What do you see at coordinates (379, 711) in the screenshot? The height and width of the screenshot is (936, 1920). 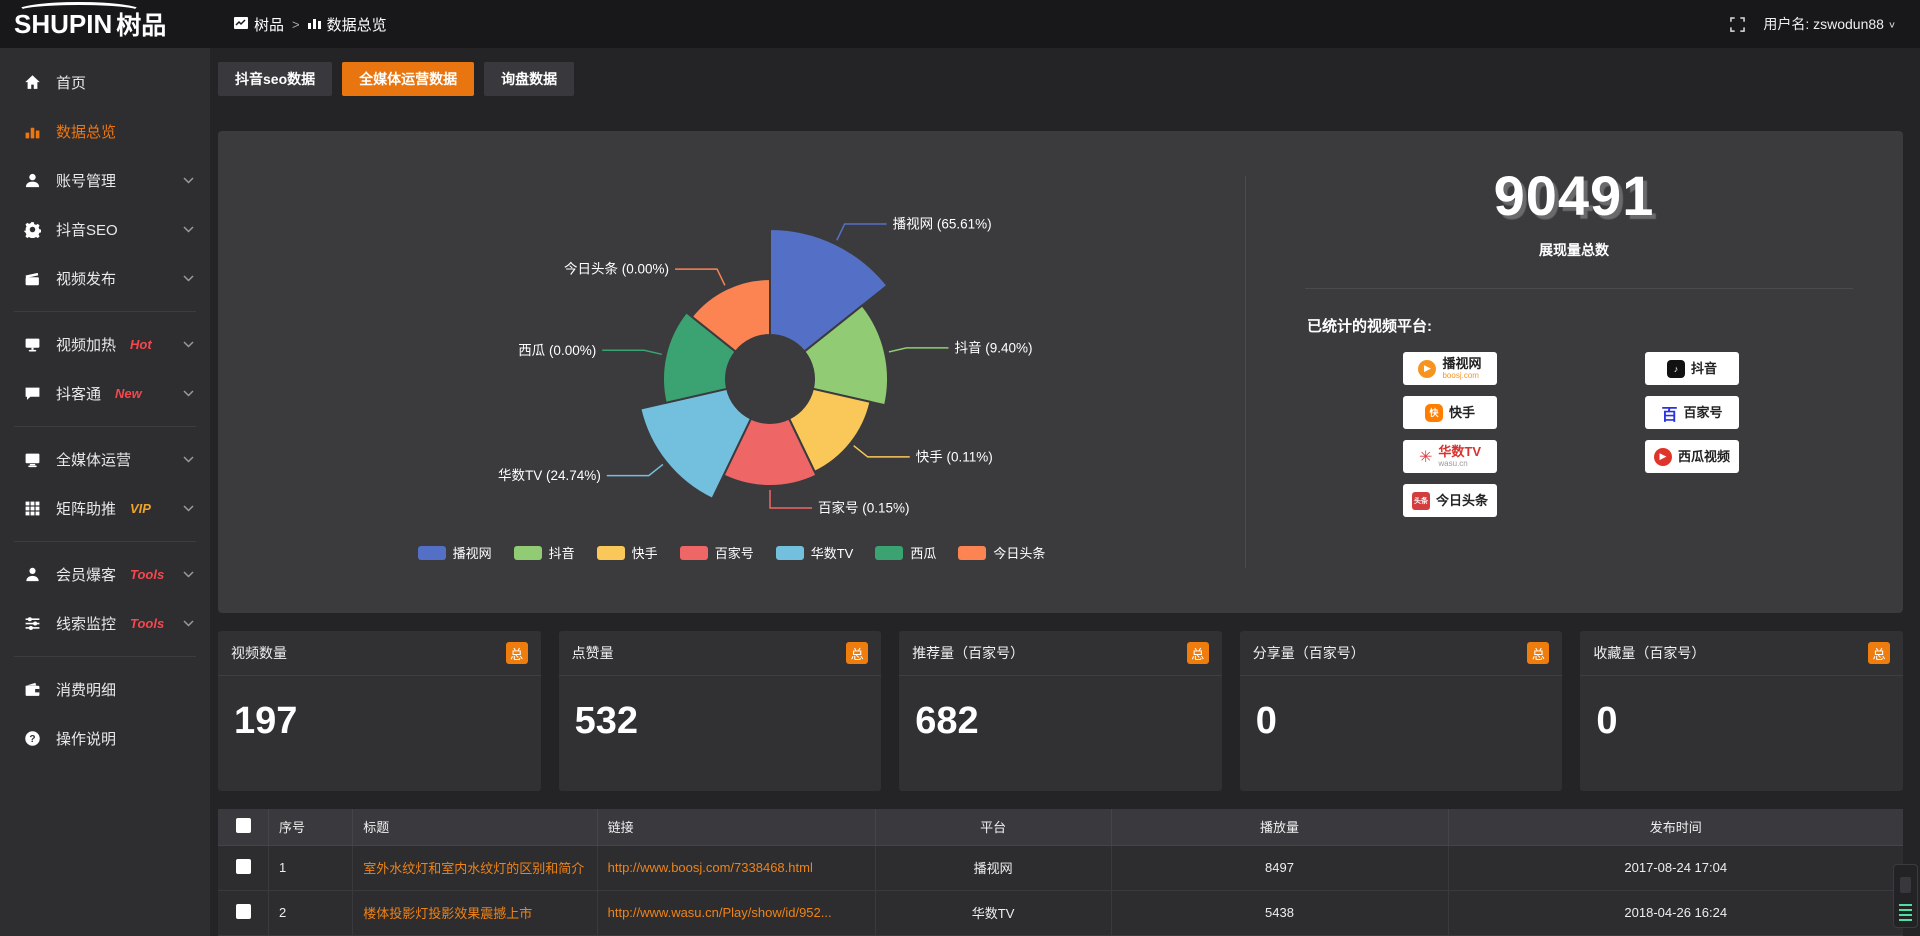 I see `stat-card: 视频数量 总 197` at bounding box center [379, 711].